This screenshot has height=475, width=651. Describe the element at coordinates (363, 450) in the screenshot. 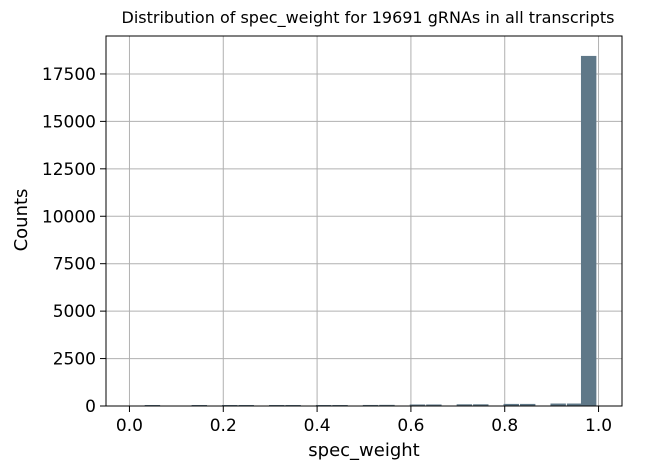

I see `x-axis-label: spec_weight` at that location.